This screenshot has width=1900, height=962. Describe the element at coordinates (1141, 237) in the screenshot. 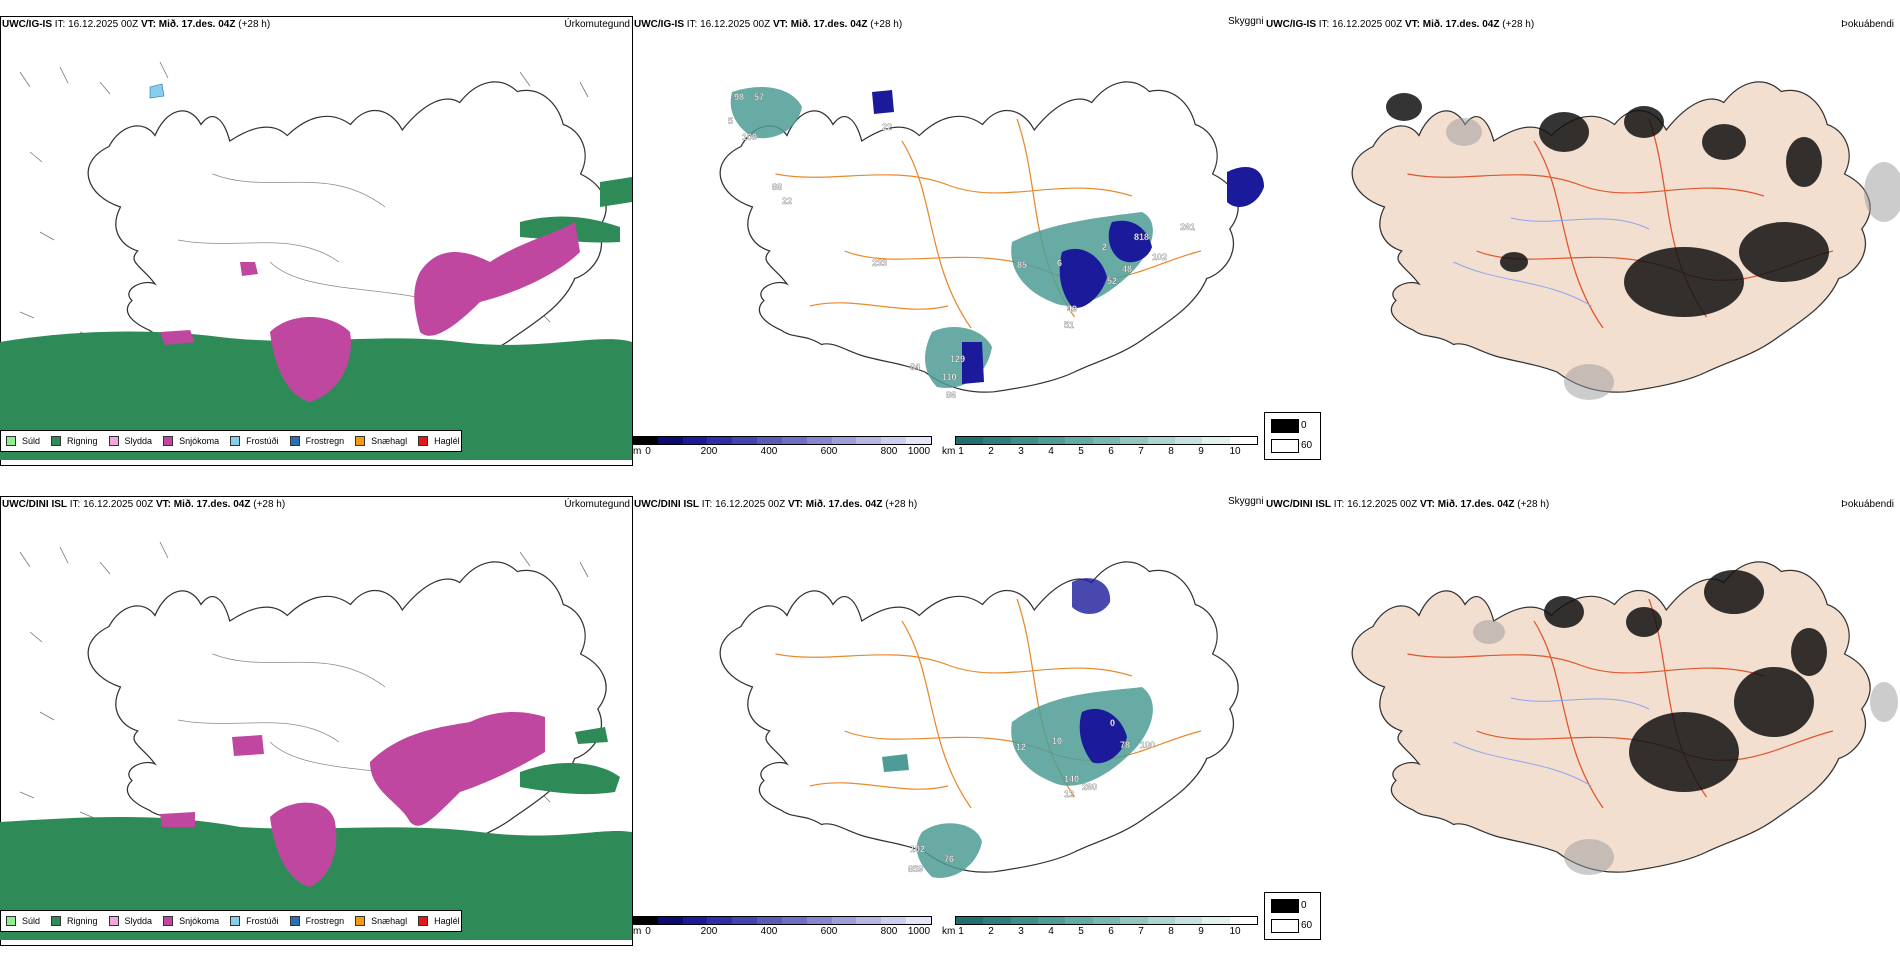

I see `vis-value: 818` at that location.